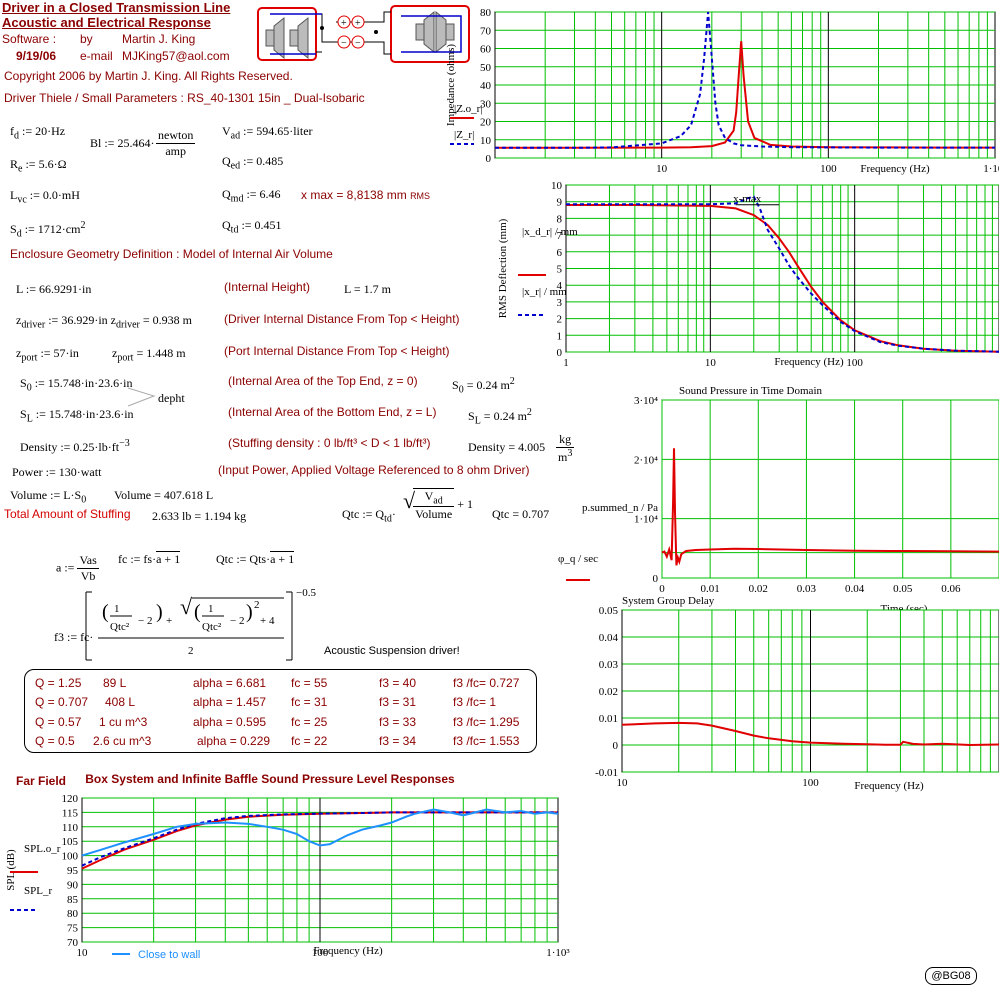  Describe the element at coordinates (560, 253) in the screenshot. I see `y-tick-label: 6` at that location.